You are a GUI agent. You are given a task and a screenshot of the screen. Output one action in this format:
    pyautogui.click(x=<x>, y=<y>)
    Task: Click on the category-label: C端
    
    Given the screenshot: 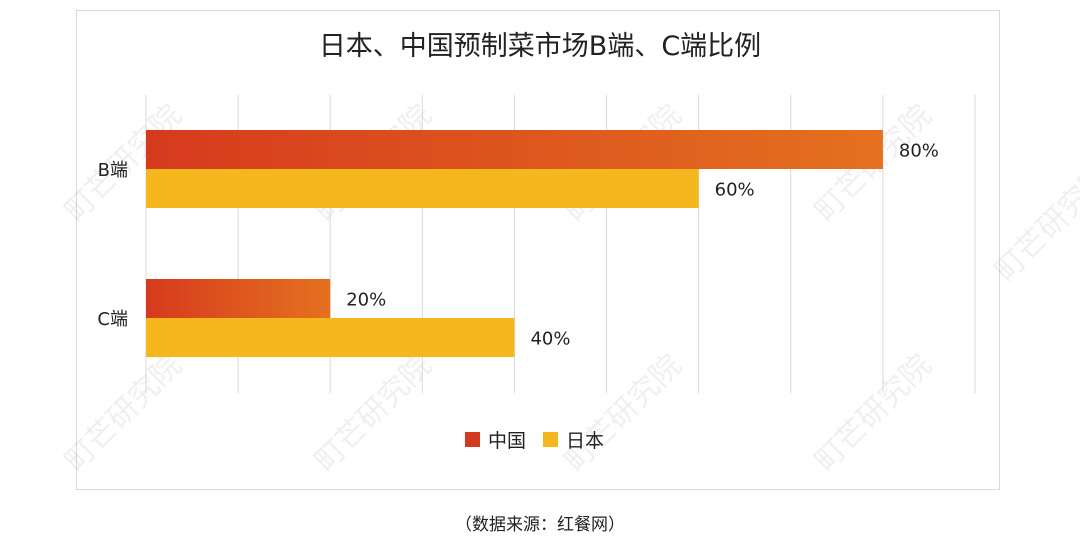 What is the action you would take?
    pyautogui.click(x=112, y=319)
    